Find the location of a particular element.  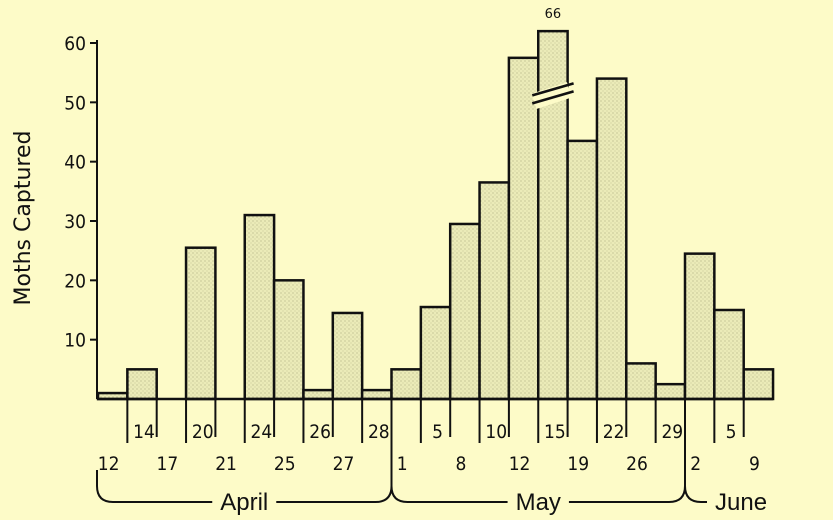

x-axis: 14 20 24 26 28 5 10 15 22 29 512 17 21 25 27 1 8 12 19 26 2 9 is located at coordinates (435, 436).